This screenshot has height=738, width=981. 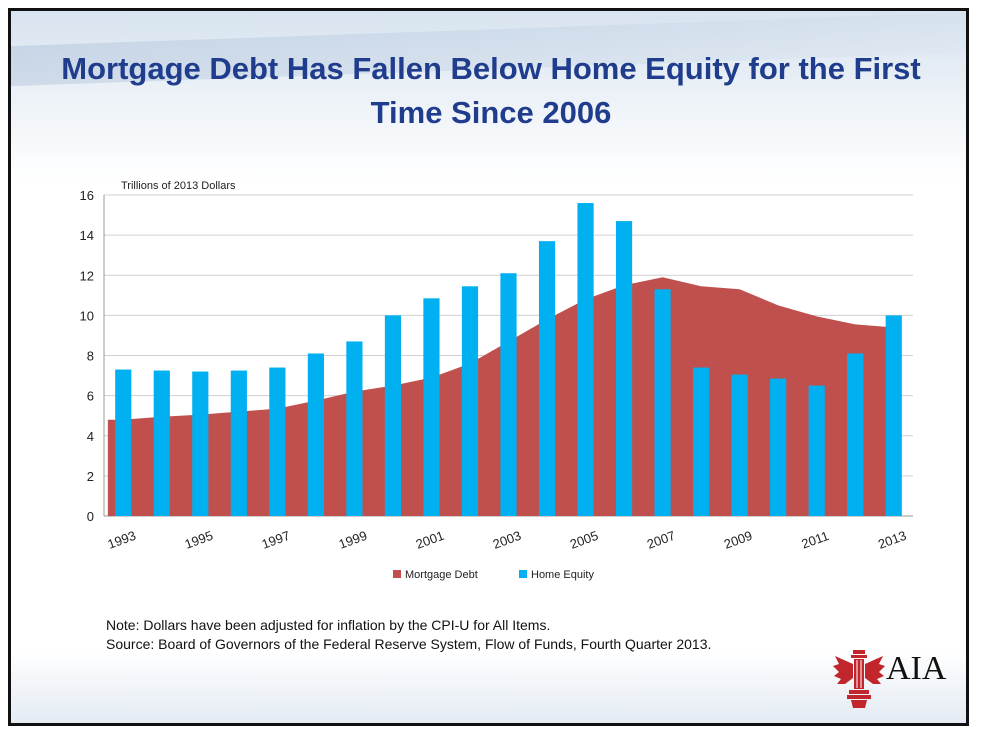 I want to click on y-tick-label: 14, so click(x=87, y=235).